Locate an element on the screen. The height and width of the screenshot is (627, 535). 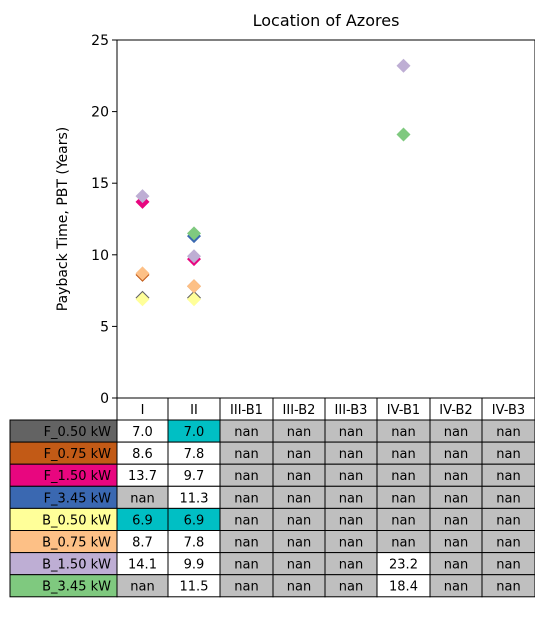
table-row-label: B_3.45 kW is located at coordinates (76, 587).